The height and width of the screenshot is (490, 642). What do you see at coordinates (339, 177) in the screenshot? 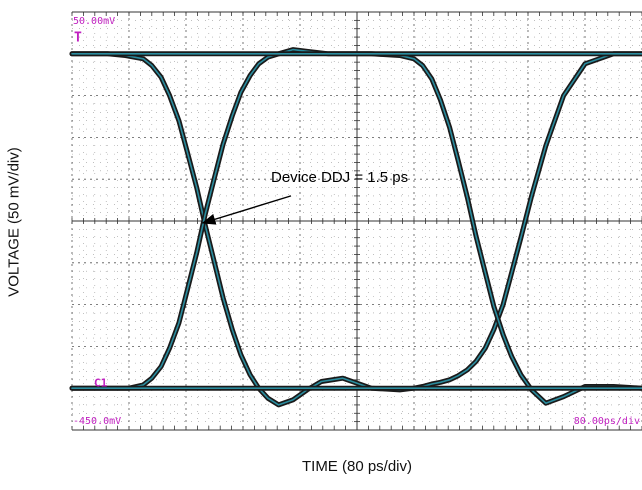
I see `annotation-text: Device DDJ = 1.5 ps` at bounding box center [339, 177].